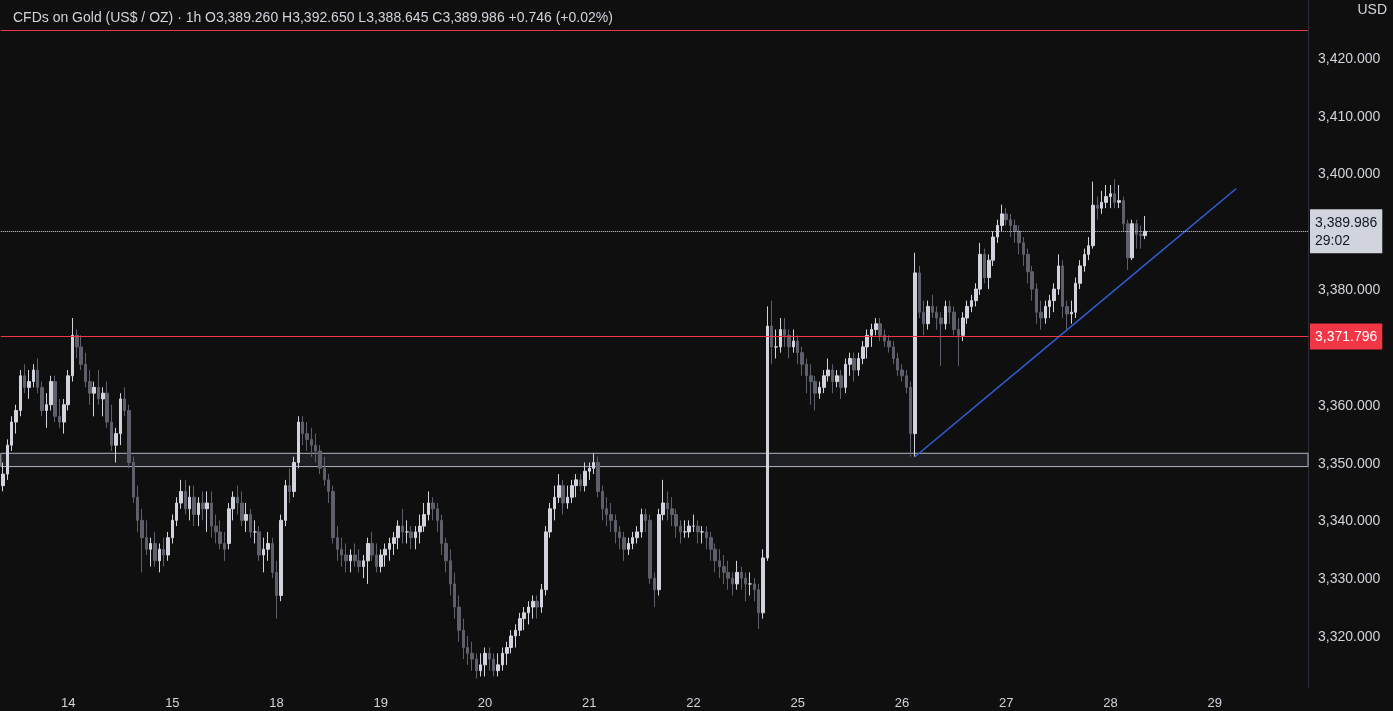 This screenshot has width=1393, height=711. I want to click on x-tick-label: 19, so click(381, 702).